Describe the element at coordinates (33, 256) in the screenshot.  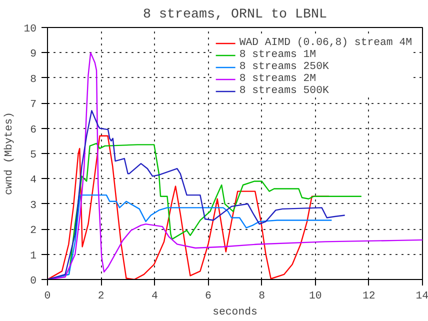
I see `y-tick-label: 1` at that location.